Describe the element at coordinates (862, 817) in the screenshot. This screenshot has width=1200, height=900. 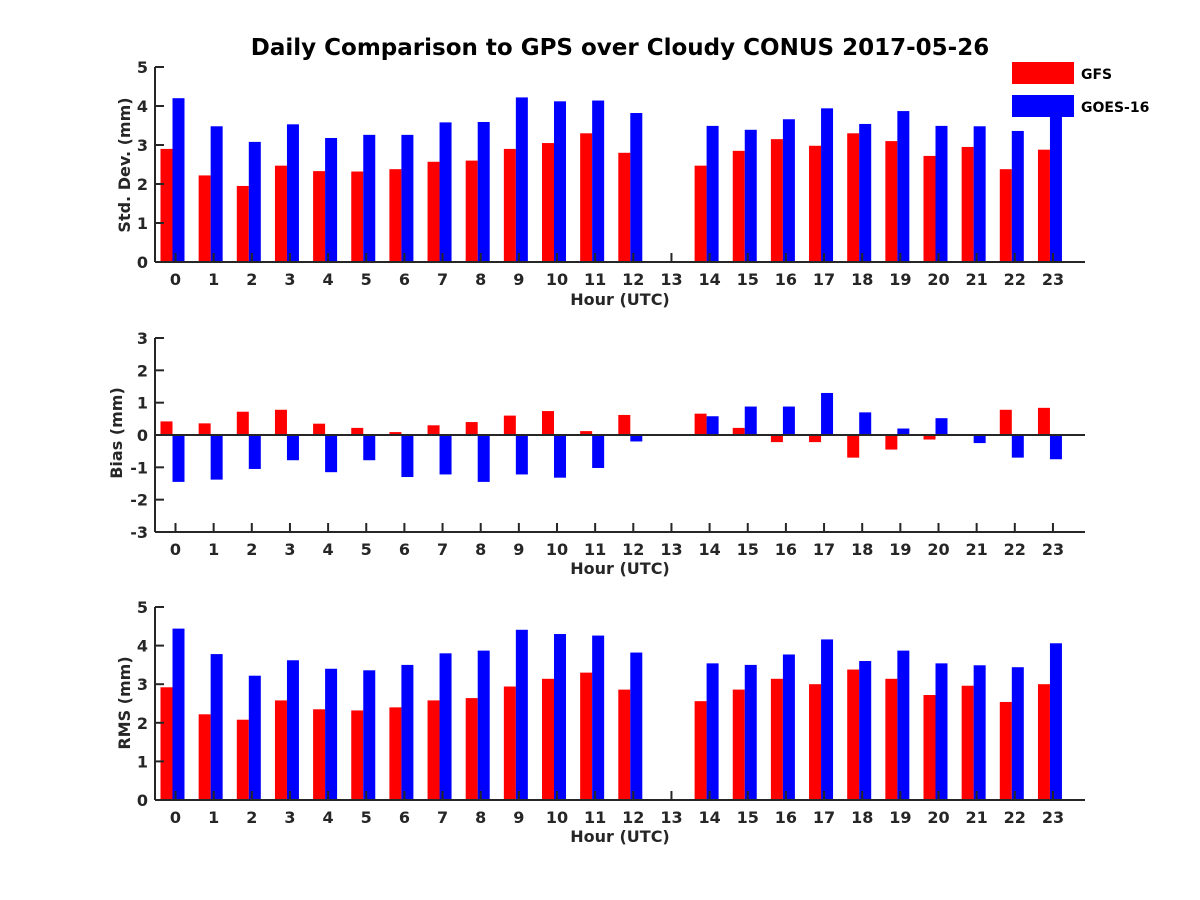
I see `x-tick-label: 18` at that location.